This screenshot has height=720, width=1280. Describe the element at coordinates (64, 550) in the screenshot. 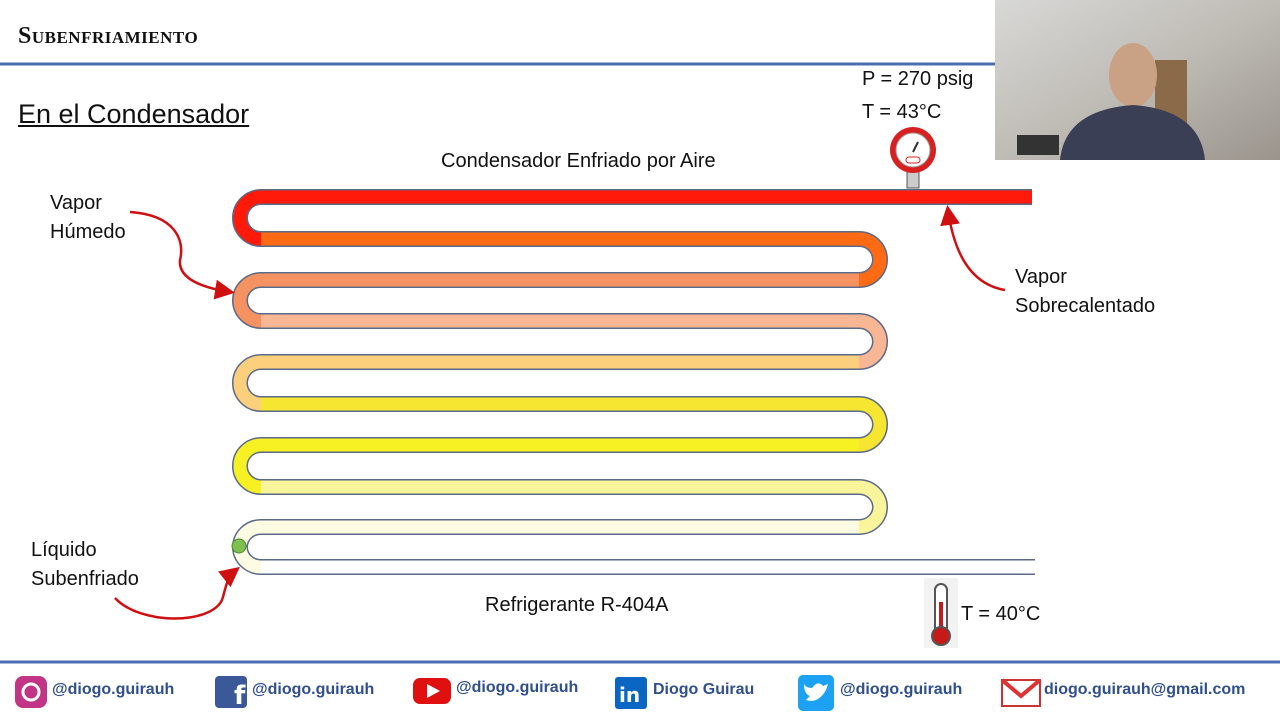

I see `label: Líquido` at that location.